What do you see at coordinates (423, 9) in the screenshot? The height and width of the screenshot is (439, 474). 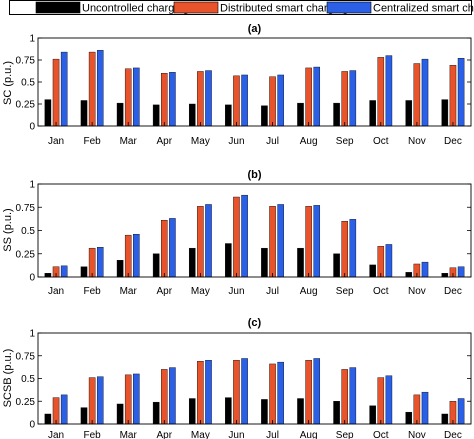 I see `legend-label-3: Centralized smart charging` at bounding box center [423, 9].